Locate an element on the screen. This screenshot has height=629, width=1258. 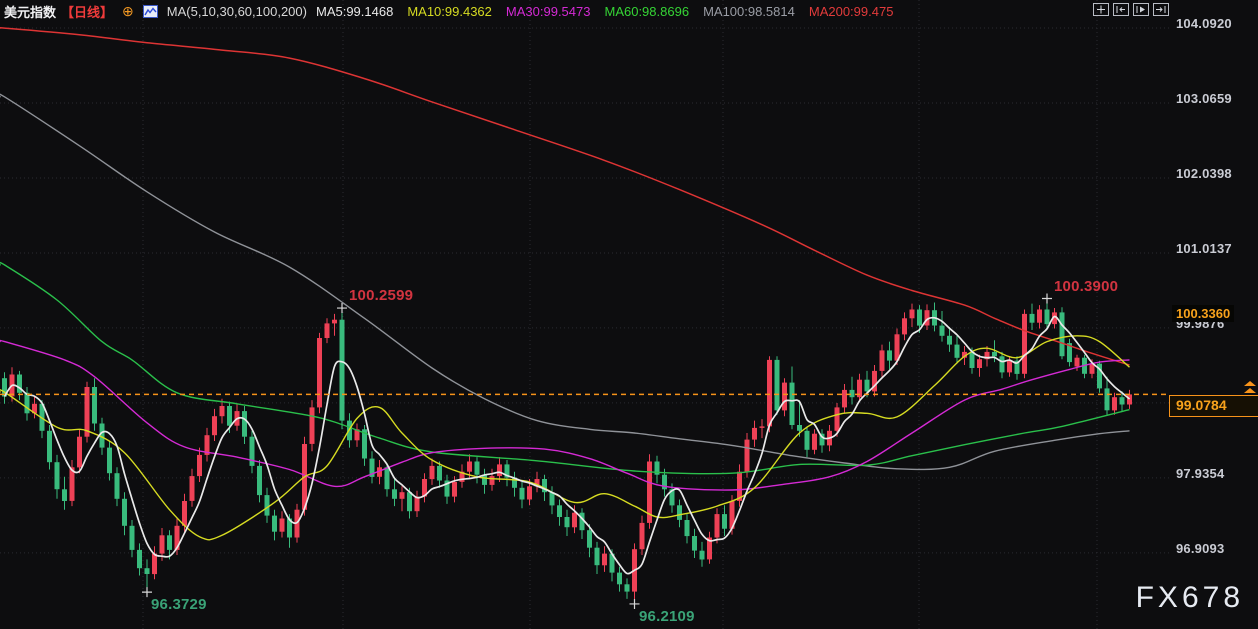
annotation-96.3729: 96.3729 is located at coordinates (179, 604).